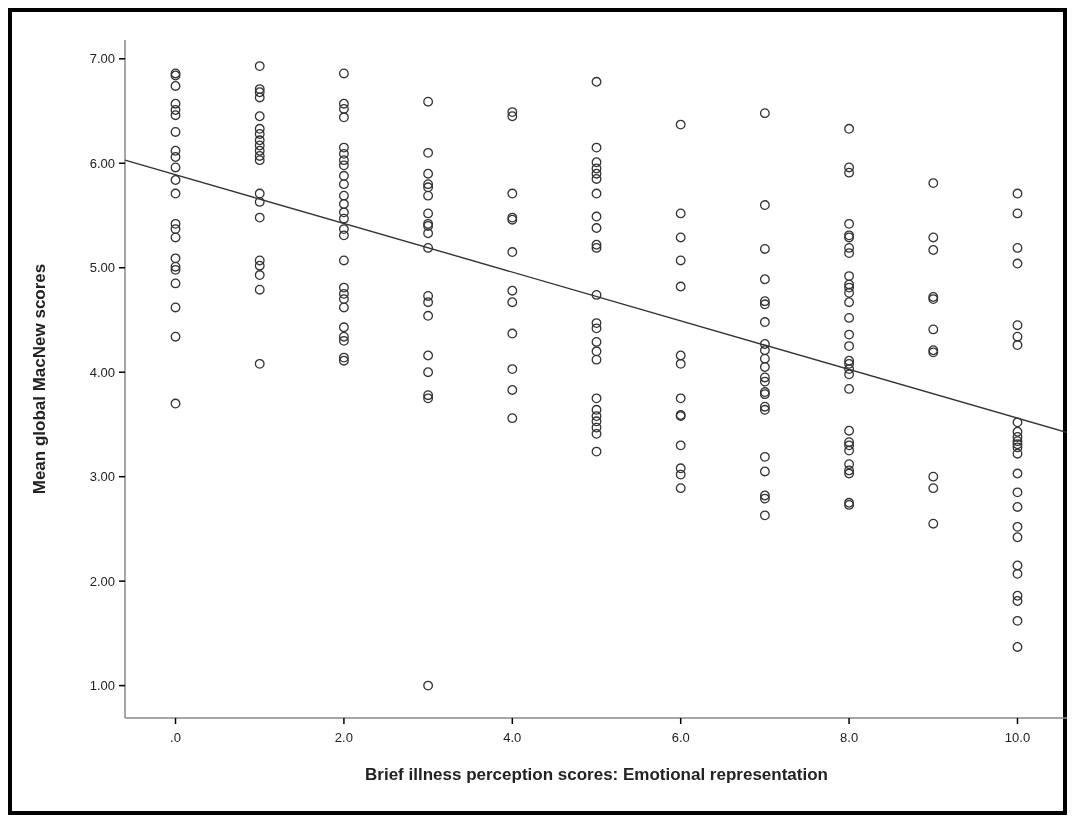 This screenshot has height=823, width=1075. What do you see at coordinates (102, 372) in the screenshot?
I see `y-tick-label: 4.00` at bounding box center [102, 372].